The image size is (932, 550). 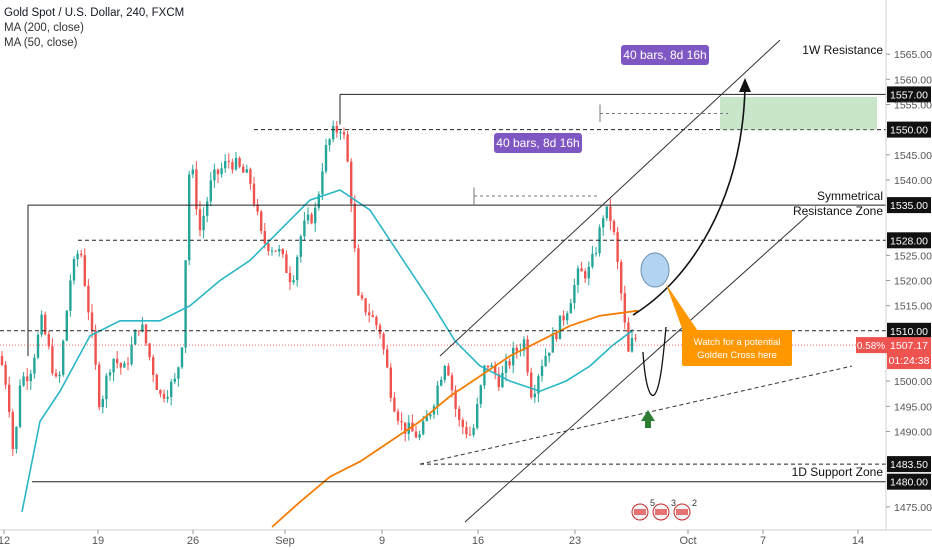 I want to click on price-tick-label: 1555.00, so click(x=913, y=106).